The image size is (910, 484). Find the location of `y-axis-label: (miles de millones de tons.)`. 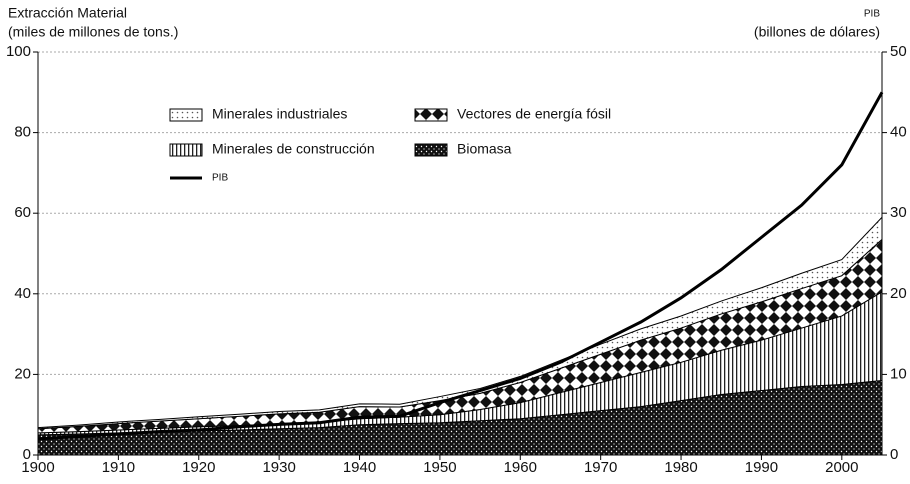

y-axis-label: (miles de millones de tons.) is located at coordinates (93, 32).